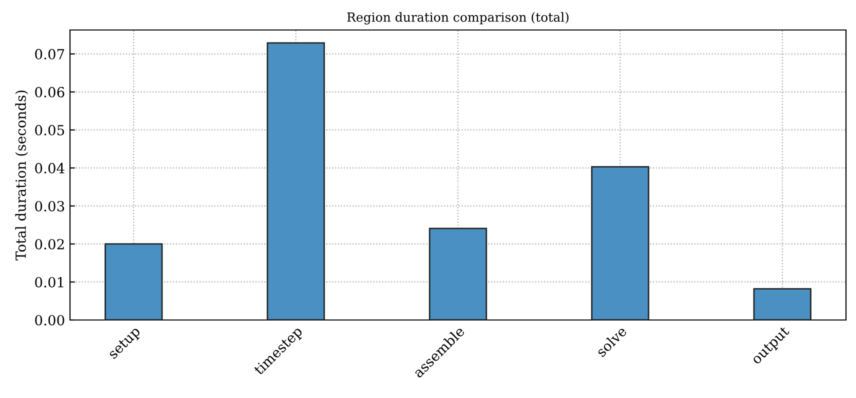 Image resolution: width=856 pixels, height=398 pixels. I want to click on y-tick-label: 0.05, so click(49, 130).